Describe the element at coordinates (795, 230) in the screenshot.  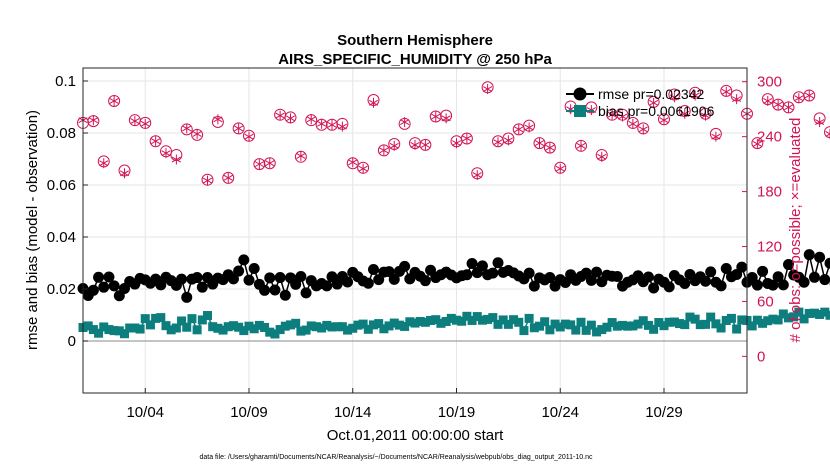
I see `y-axis-right-label: # of obs: o=possible; ×=evaluated` at that location.